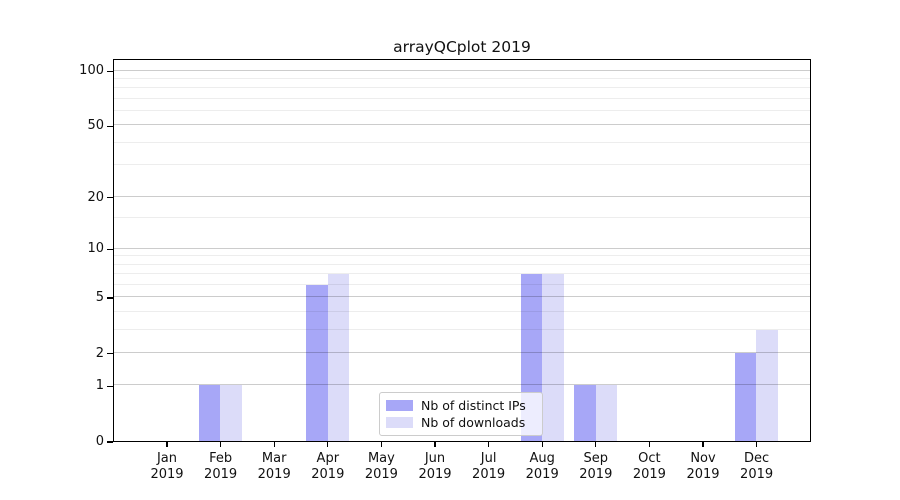 The height and width of the screenshot is (500, 900). I want to click on bar-nb-of-downloads-dec, so click(767, 385).